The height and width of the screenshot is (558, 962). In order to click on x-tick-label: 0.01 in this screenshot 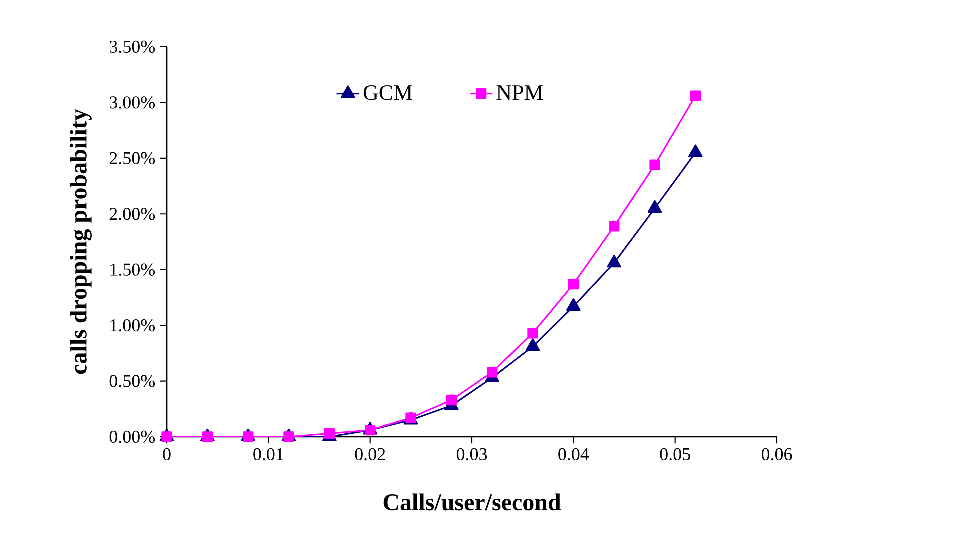, I will do `click(269, 454)`.